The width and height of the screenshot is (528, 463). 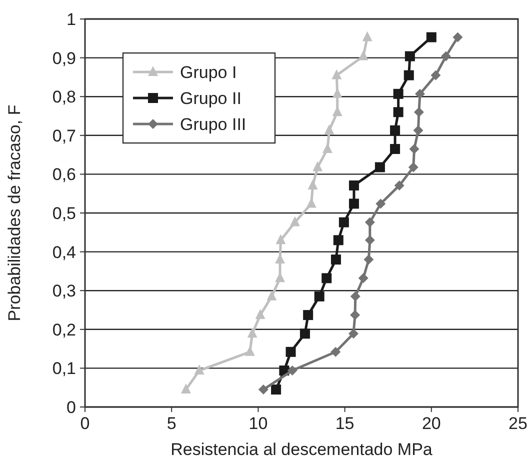 I want to click on legend-label: Grupo II, so click(x=211, y=98).